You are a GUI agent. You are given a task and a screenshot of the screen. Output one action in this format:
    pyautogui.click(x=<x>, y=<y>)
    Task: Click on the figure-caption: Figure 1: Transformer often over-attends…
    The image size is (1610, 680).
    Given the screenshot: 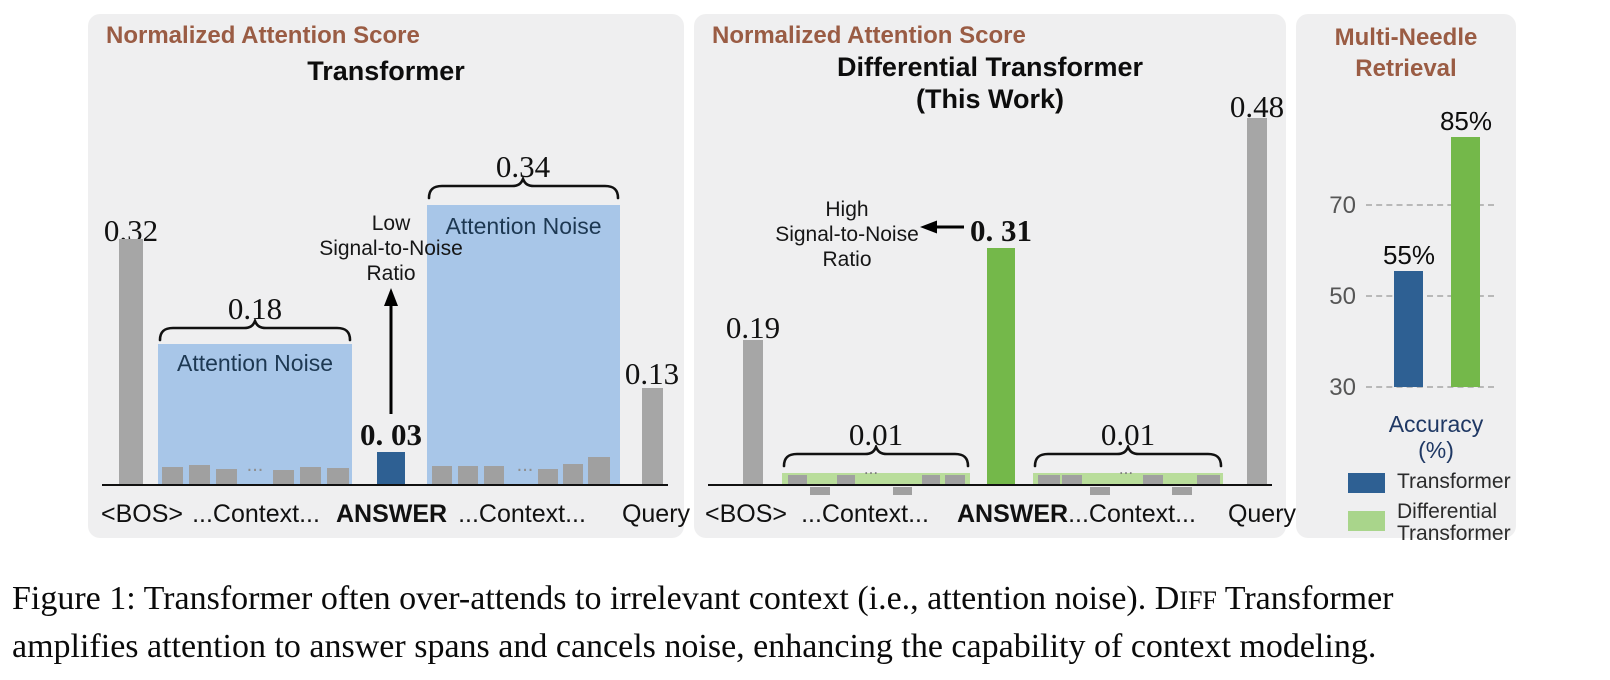 What is the action you would take?
    pyautogui.click(x=807, y=623)
    